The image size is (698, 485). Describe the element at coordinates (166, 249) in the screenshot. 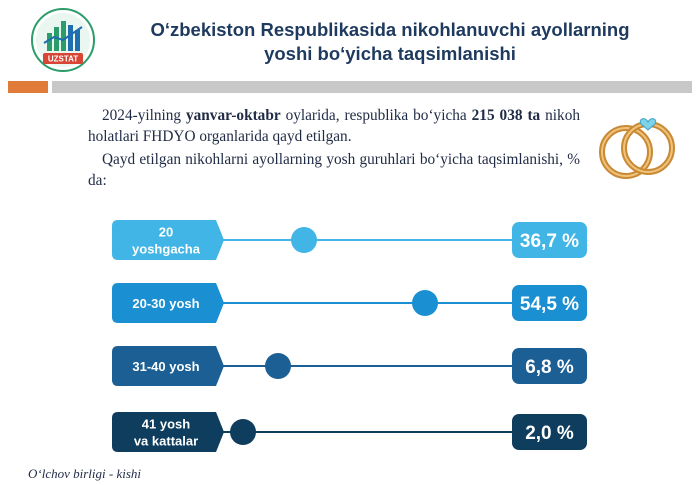

I see `category-label-0-1: yoshgacha` at that location.